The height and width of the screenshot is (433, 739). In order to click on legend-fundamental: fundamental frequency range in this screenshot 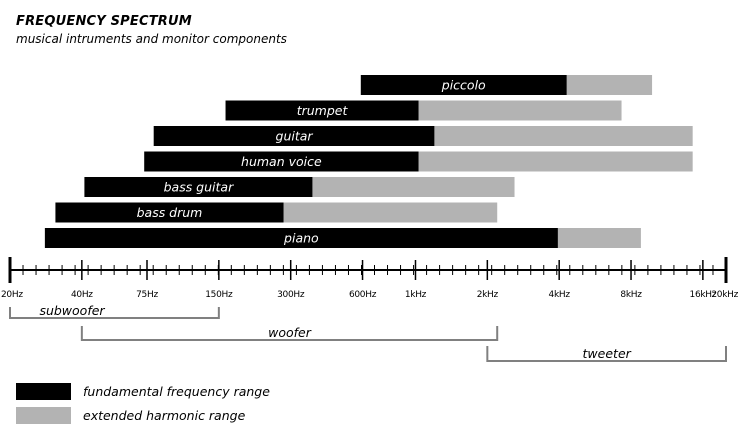, I will do `click(143, 391)`.